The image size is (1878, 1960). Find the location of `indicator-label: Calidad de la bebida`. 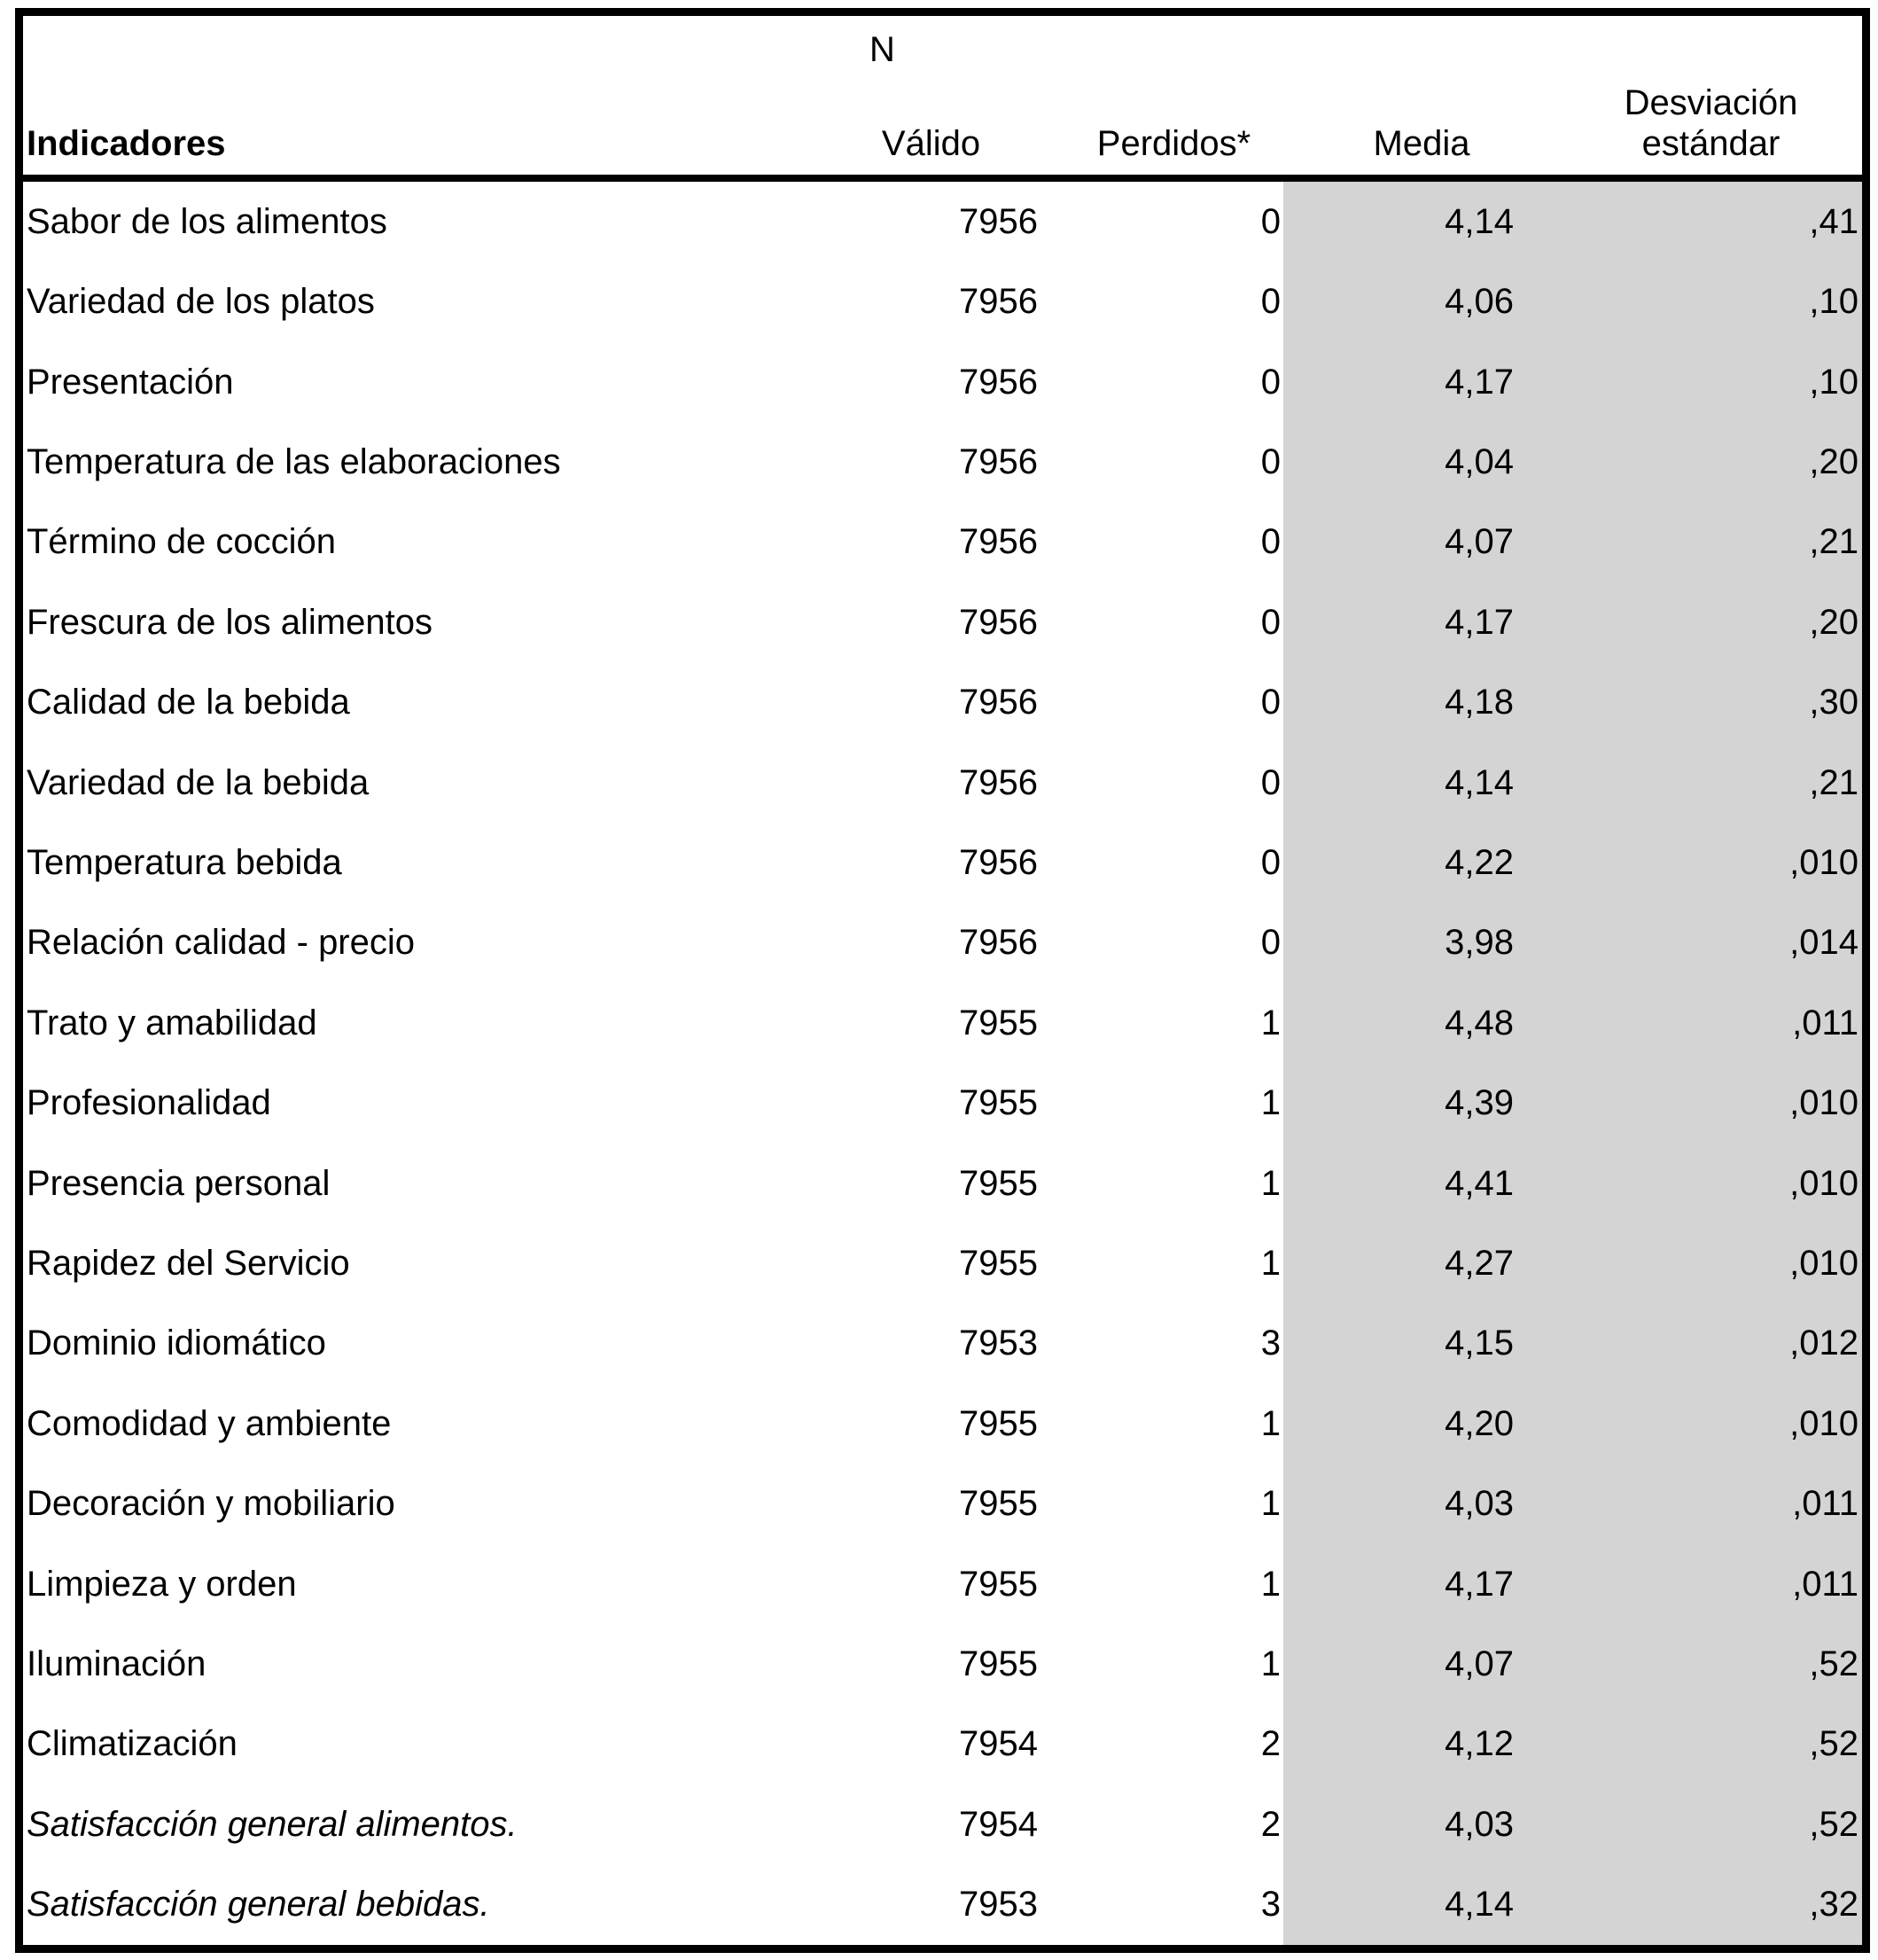

indicator-label: Calidad de la bebida is located at coordinates (189, 702).